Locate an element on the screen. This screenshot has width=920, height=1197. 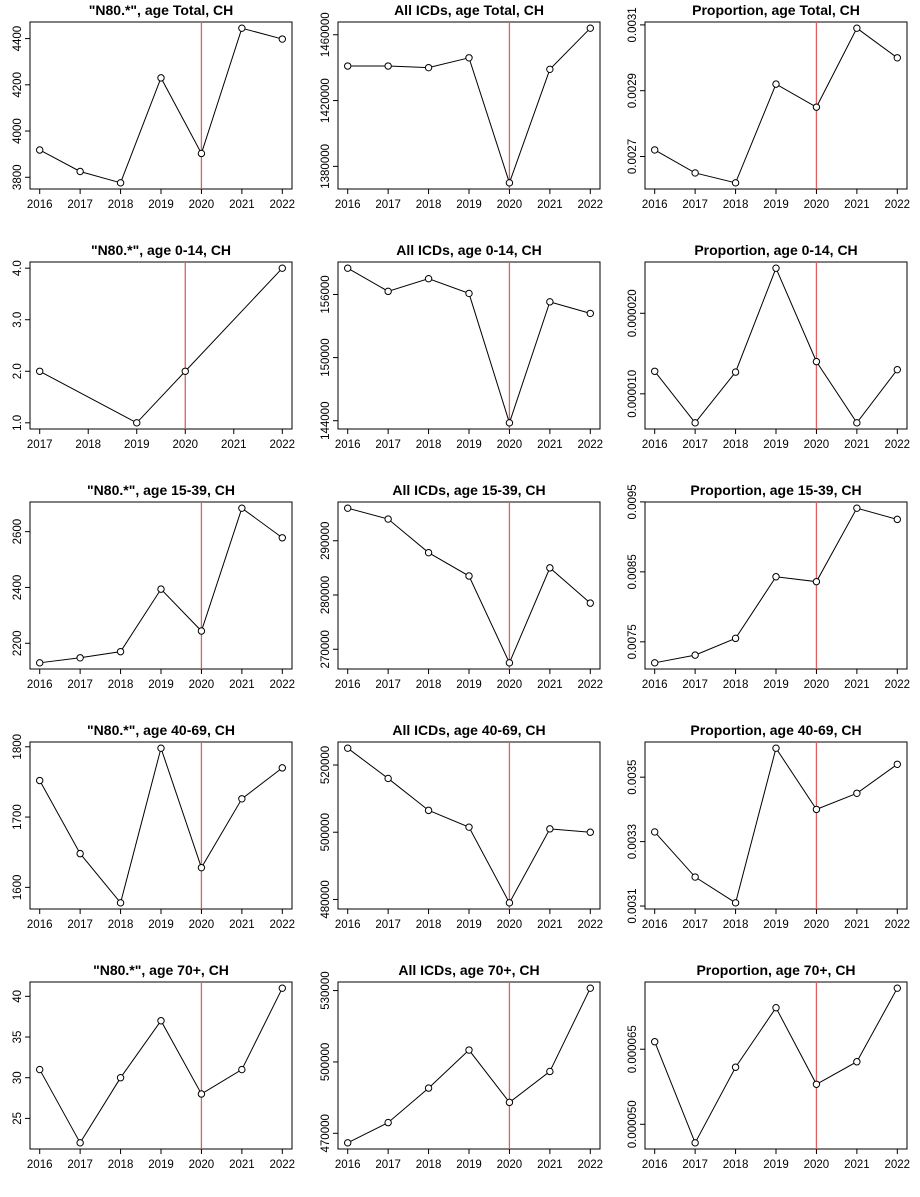
y-tick-label: 3800 is located at coordinates (18, 177).